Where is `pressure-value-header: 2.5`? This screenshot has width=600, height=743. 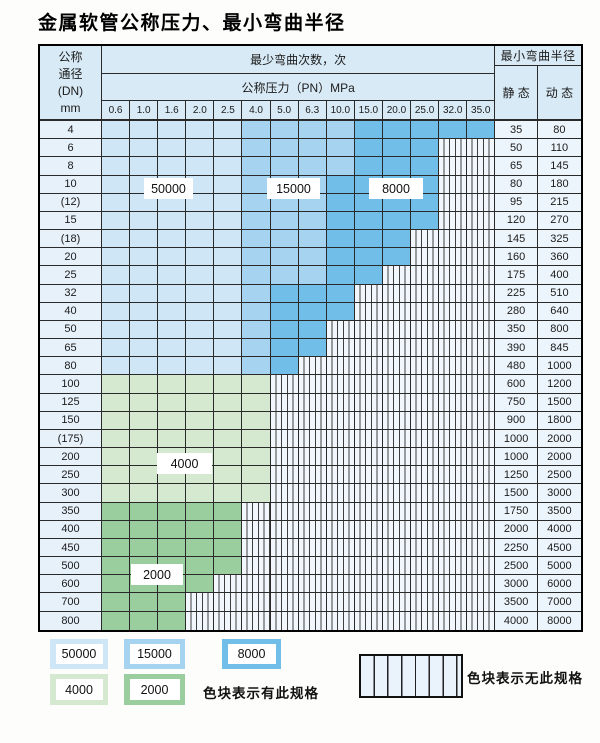 pressure-value-header: 2.5 is located at coordinates (228, 111).